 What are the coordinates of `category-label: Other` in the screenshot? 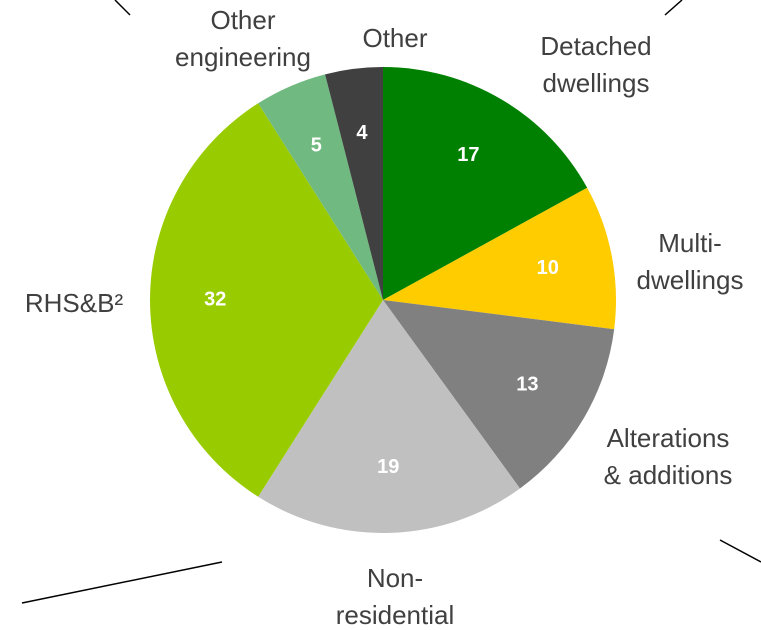 It's located at (394, 38).